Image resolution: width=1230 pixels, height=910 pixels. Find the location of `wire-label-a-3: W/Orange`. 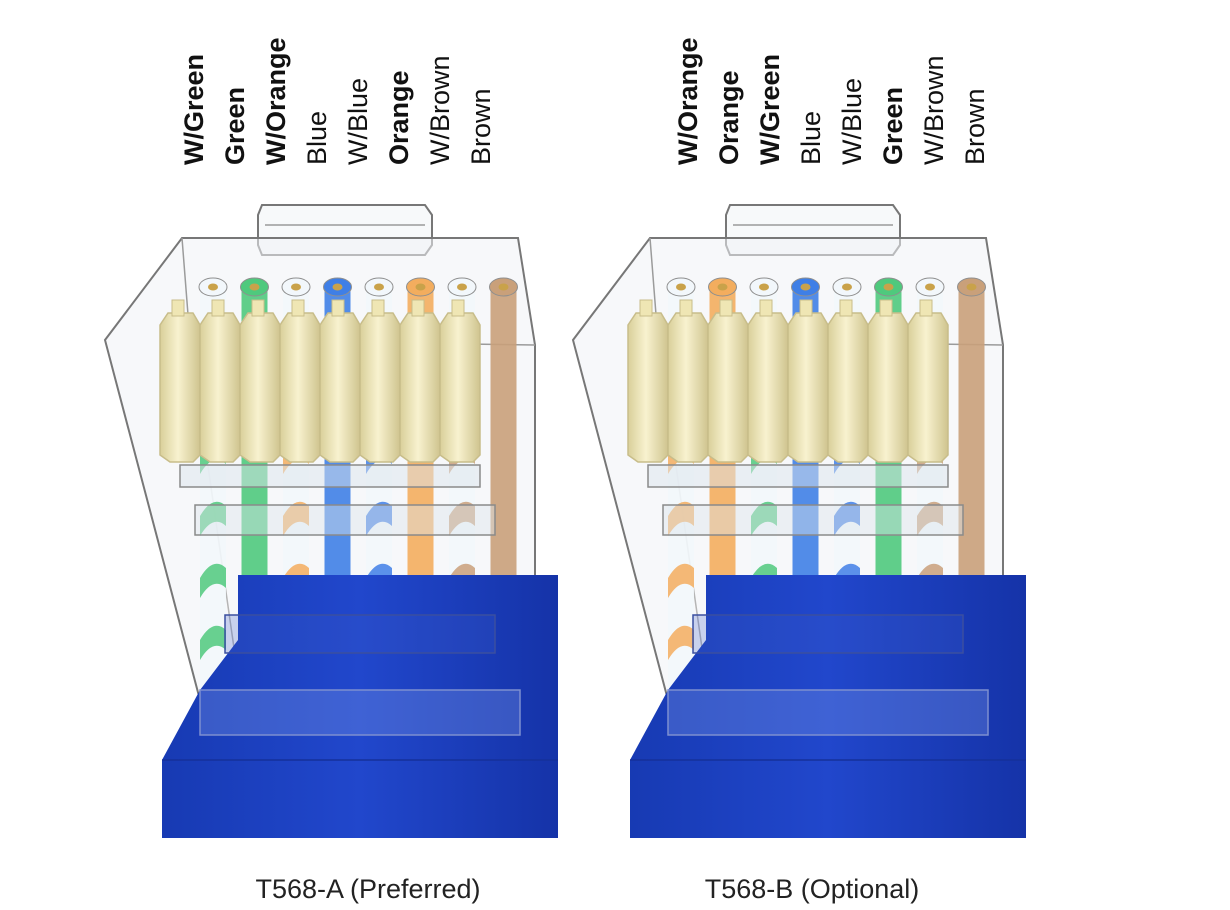

wire-label-a-3: W/Orange is located at coordinates (276, 101).